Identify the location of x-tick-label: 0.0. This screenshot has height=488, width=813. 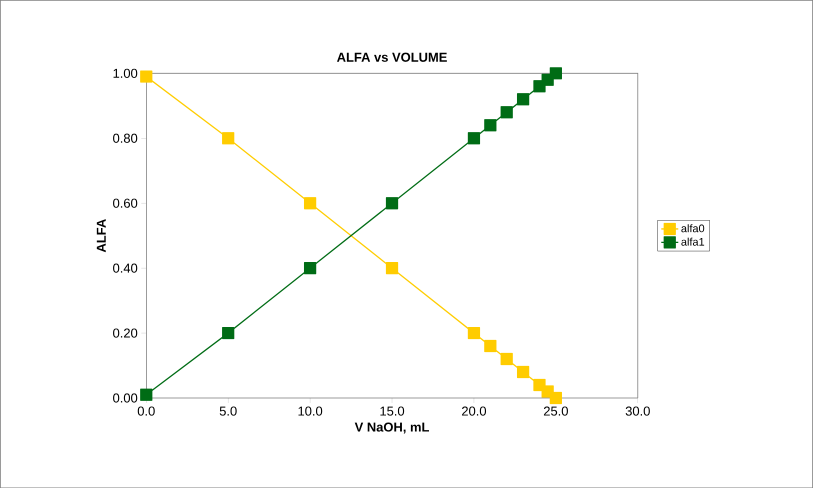
(146, 411).